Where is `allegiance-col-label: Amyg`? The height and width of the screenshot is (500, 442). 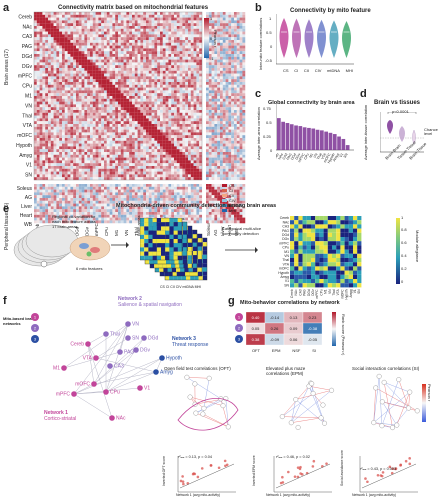 allegiance-col-label: Amyg is located at coordinates (351, 293).